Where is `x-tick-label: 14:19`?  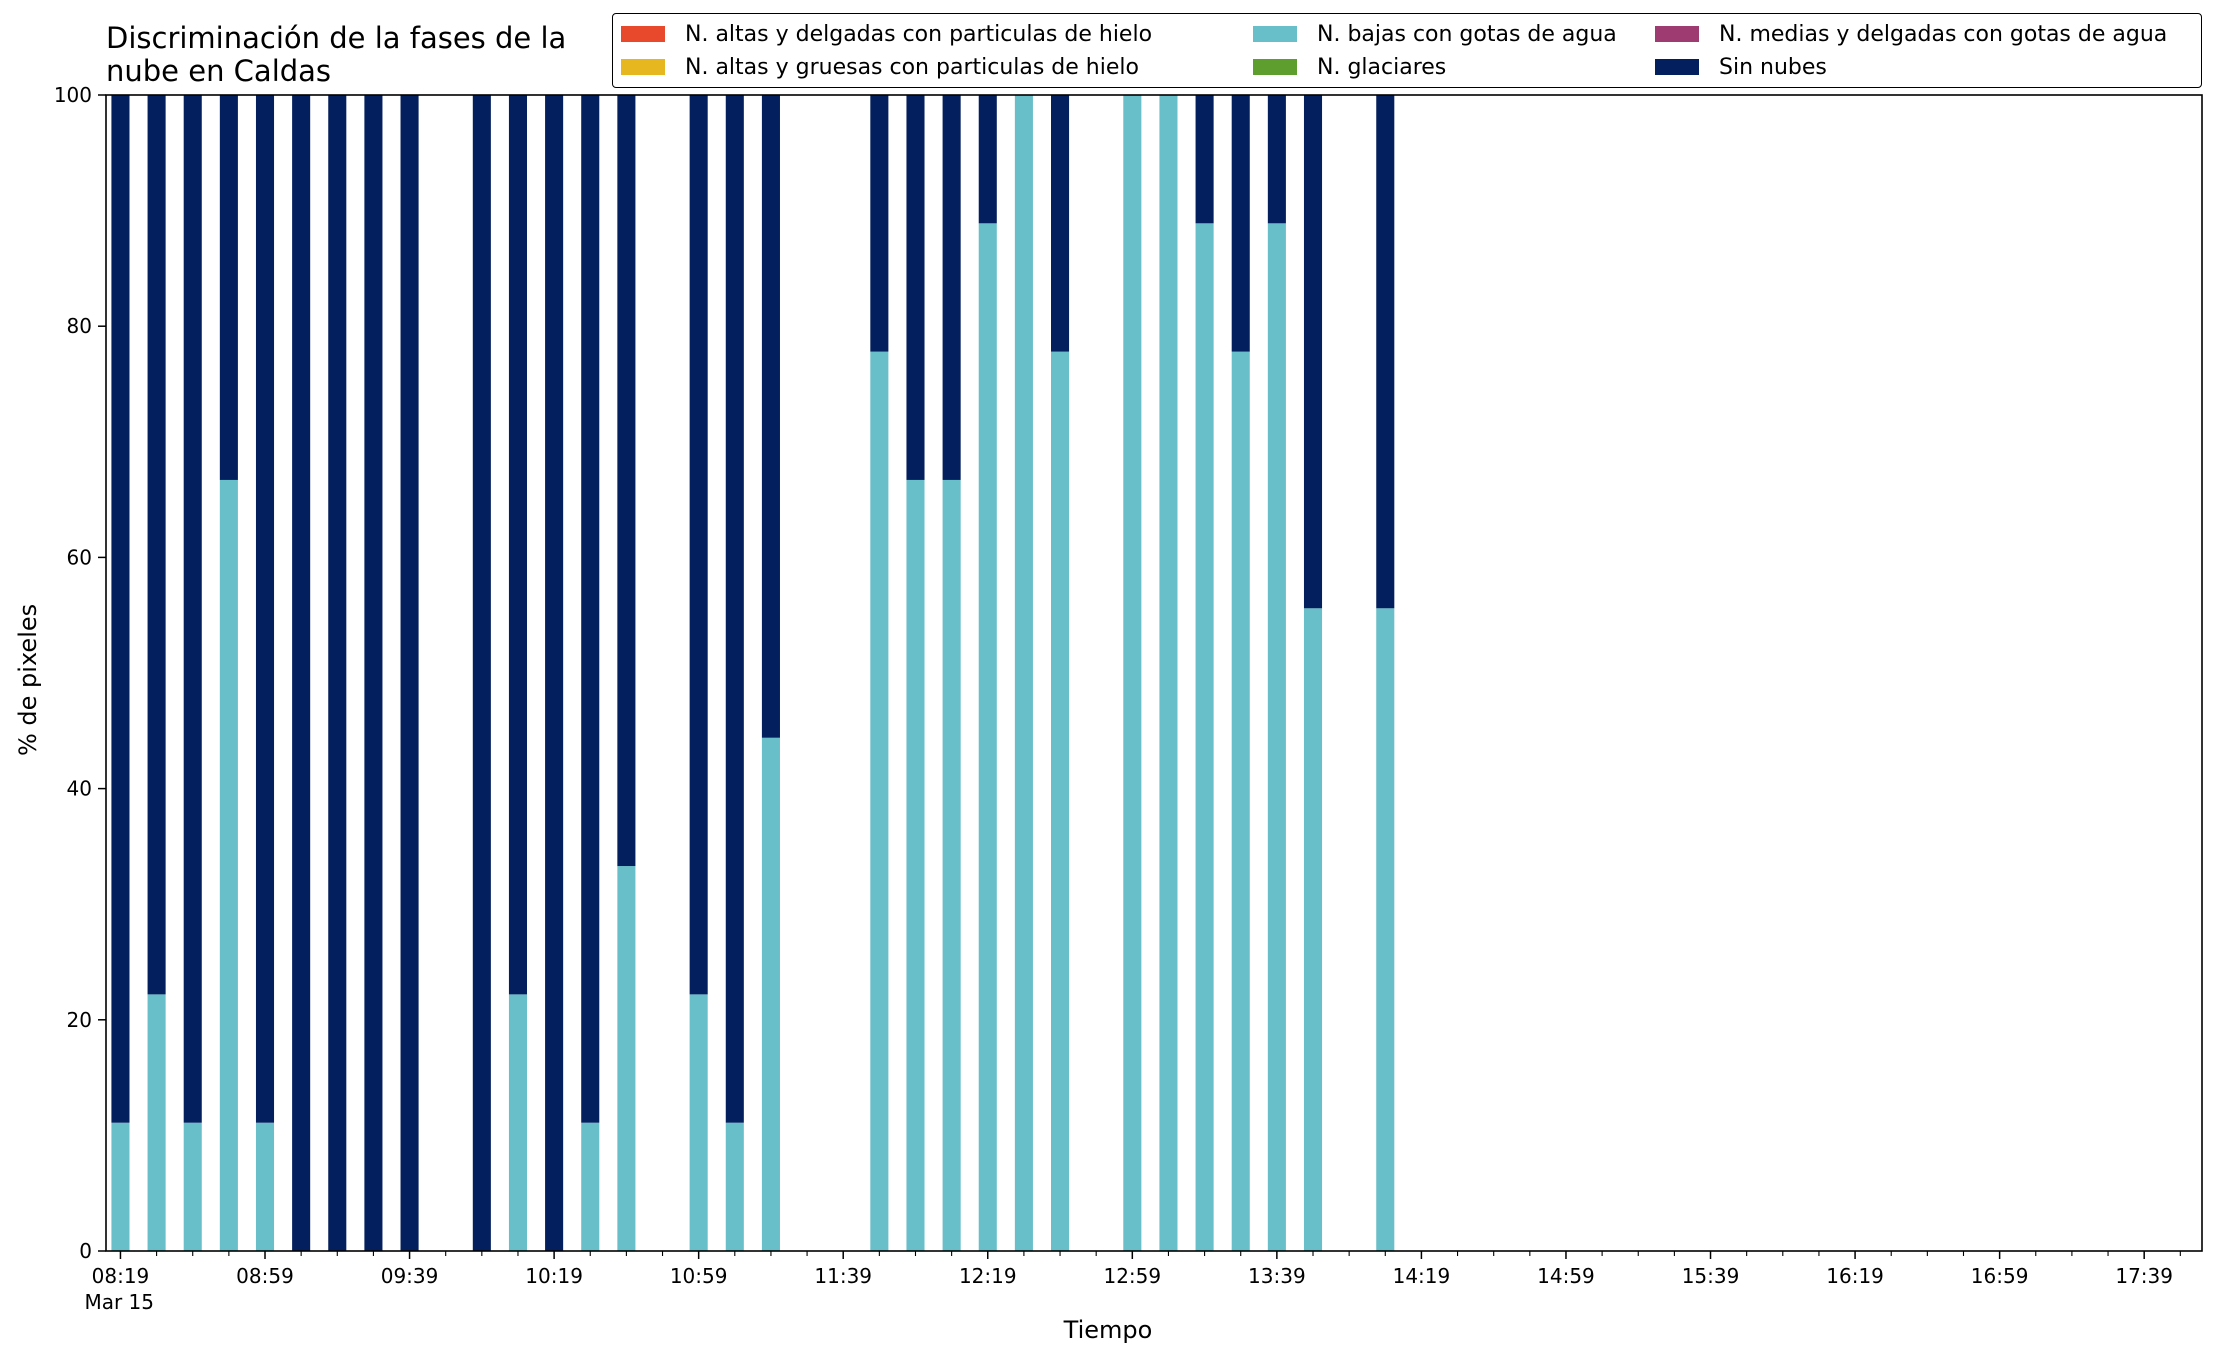
x-tick-label: 14:19 is located at coordinates (1422, 1276).